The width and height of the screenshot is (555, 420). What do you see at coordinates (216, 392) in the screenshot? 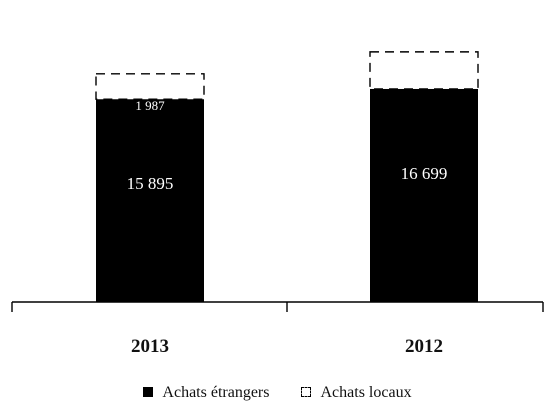
I see `legend-label-achats-etrangers: Achats étrangers` at bounding box center [216, 392].